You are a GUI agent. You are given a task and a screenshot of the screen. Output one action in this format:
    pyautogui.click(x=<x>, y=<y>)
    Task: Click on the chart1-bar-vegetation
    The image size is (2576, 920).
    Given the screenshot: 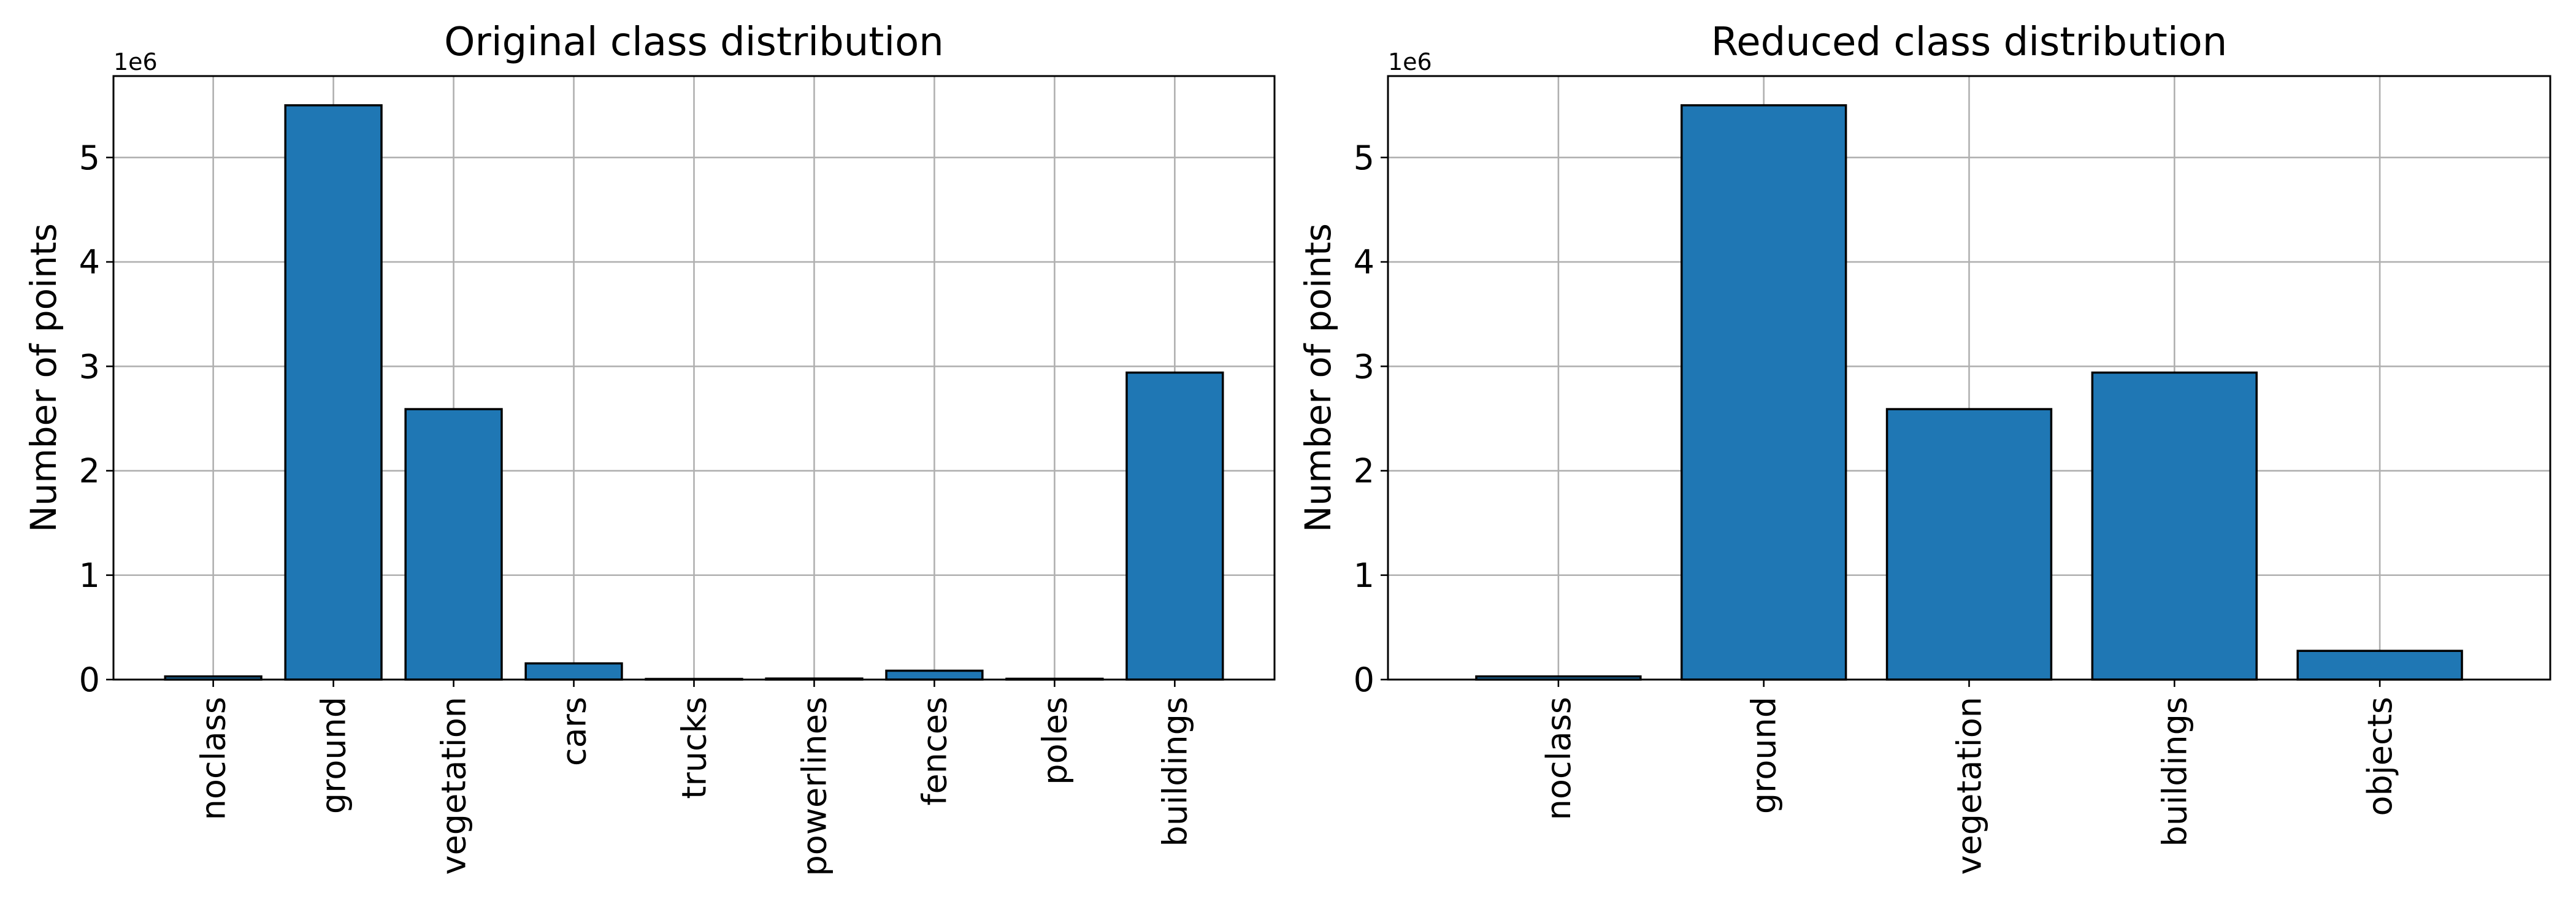 What is the action you would take?
    pyautogui.click(x=1969, y=544)
    